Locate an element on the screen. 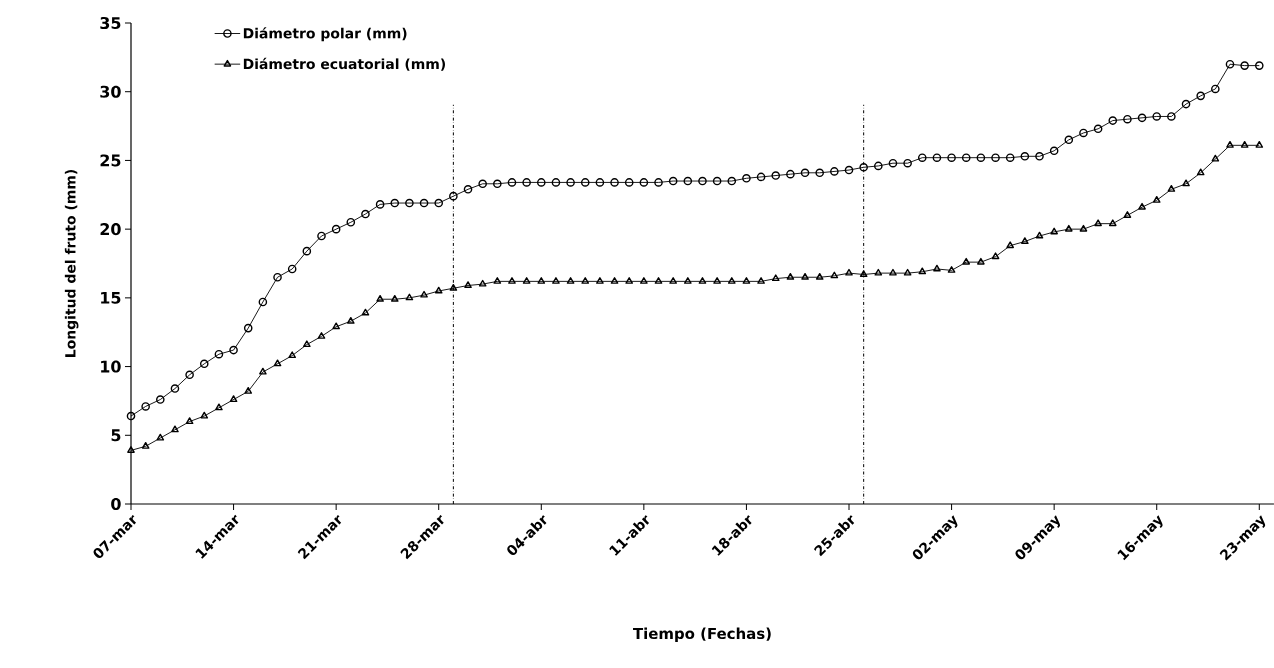 This screenshot has height=668, width=1274. y-tick-label: 35 is located at coordinates (110, 23).